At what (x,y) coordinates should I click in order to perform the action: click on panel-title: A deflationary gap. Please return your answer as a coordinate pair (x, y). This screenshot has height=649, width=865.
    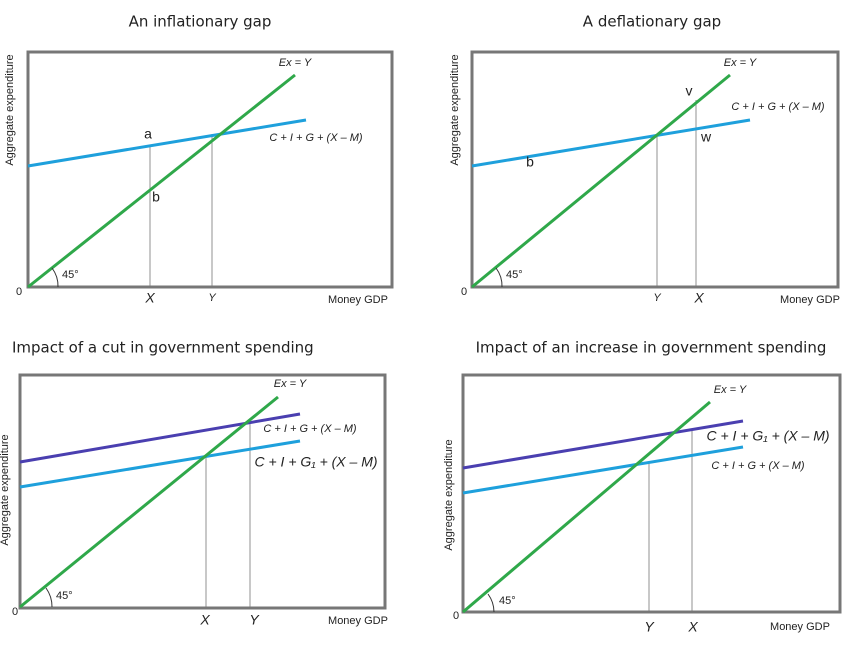
    Looking at the image, I should click on (652, 22).